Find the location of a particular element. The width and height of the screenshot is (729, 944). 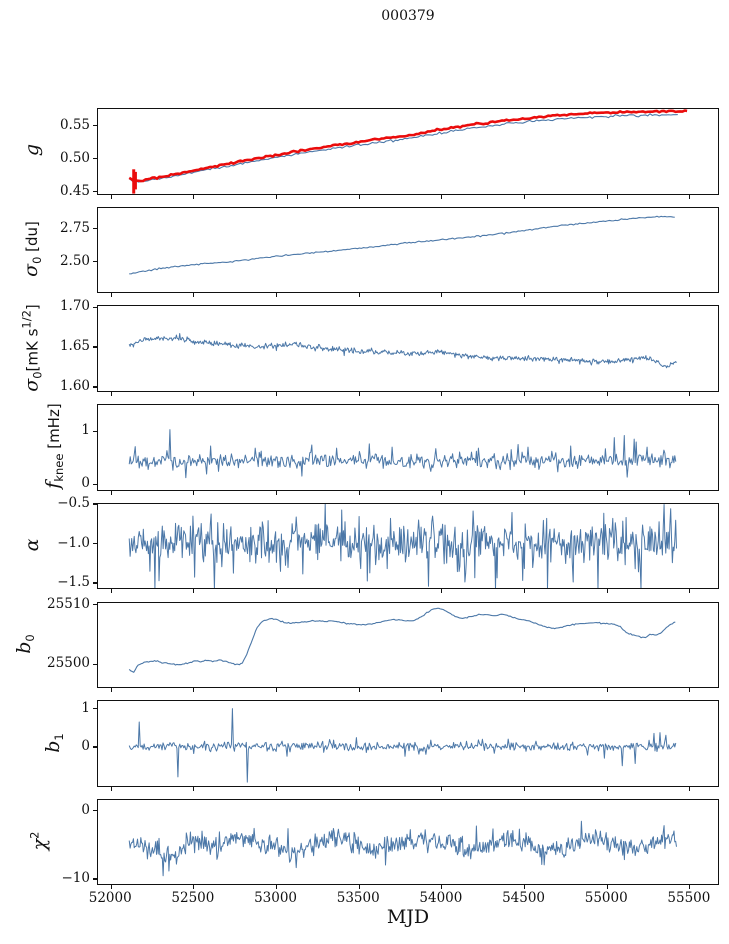

y-axis-label-part: [mK s is located at coordinates (32, 350).